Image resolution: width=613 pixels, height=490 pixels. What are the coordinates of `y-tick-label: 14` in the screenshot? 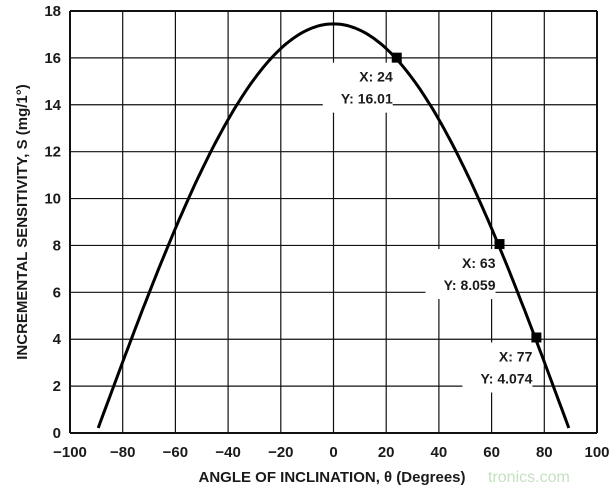 It's located at (52, 105).